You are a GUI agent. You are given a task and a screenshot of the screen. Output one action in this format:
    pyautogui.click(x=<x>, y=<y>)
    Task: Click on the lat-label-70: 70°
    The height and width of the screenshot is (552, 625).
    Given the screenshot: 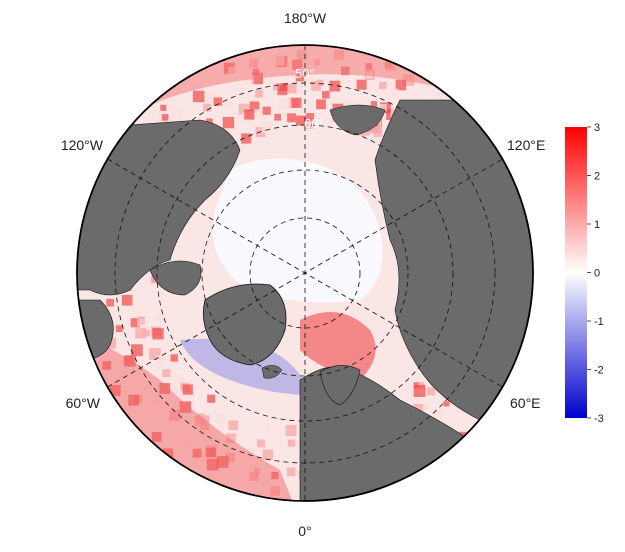 What is the action you would take?
    pyautogui.click(x=316, y=171)
    